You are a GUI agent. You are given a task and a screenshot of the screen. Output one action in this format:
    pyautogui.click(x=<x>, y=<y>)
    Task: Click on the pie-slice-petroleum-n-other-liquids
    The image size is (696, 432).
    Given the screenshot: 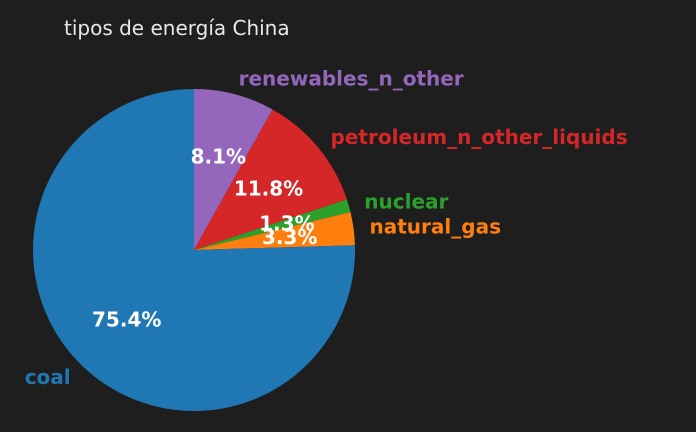 What is the action you would take?
    pyautogui.click(x=270, y=179)
    